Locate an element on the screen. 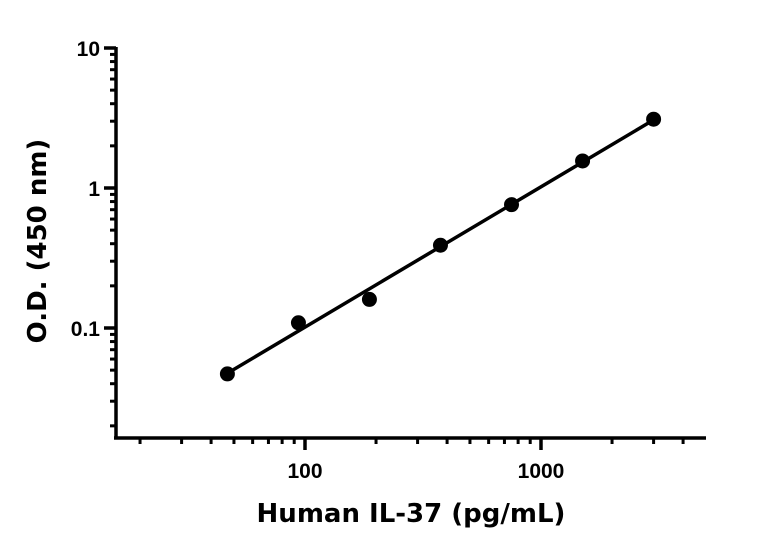 The image size is (768, 546). x-tick-label: 1000 is located at coordinates (541, 471).